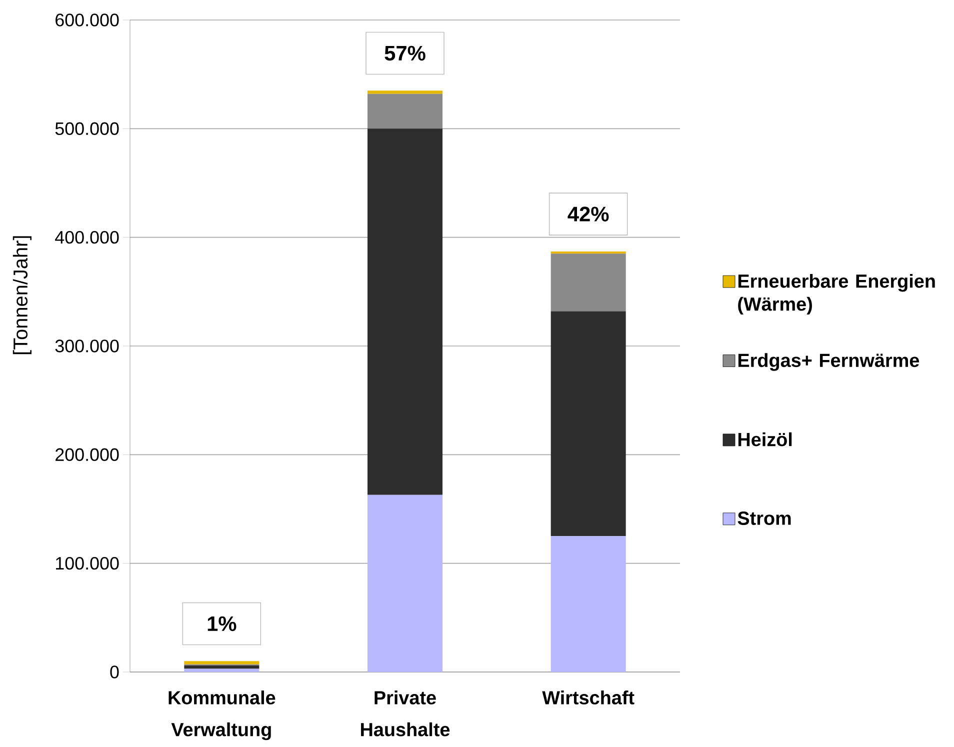  What do you see at coordinates (87, 20) in the screenshot?
I see `y-tick-label: 600.000` at bounding box center [87, 20].